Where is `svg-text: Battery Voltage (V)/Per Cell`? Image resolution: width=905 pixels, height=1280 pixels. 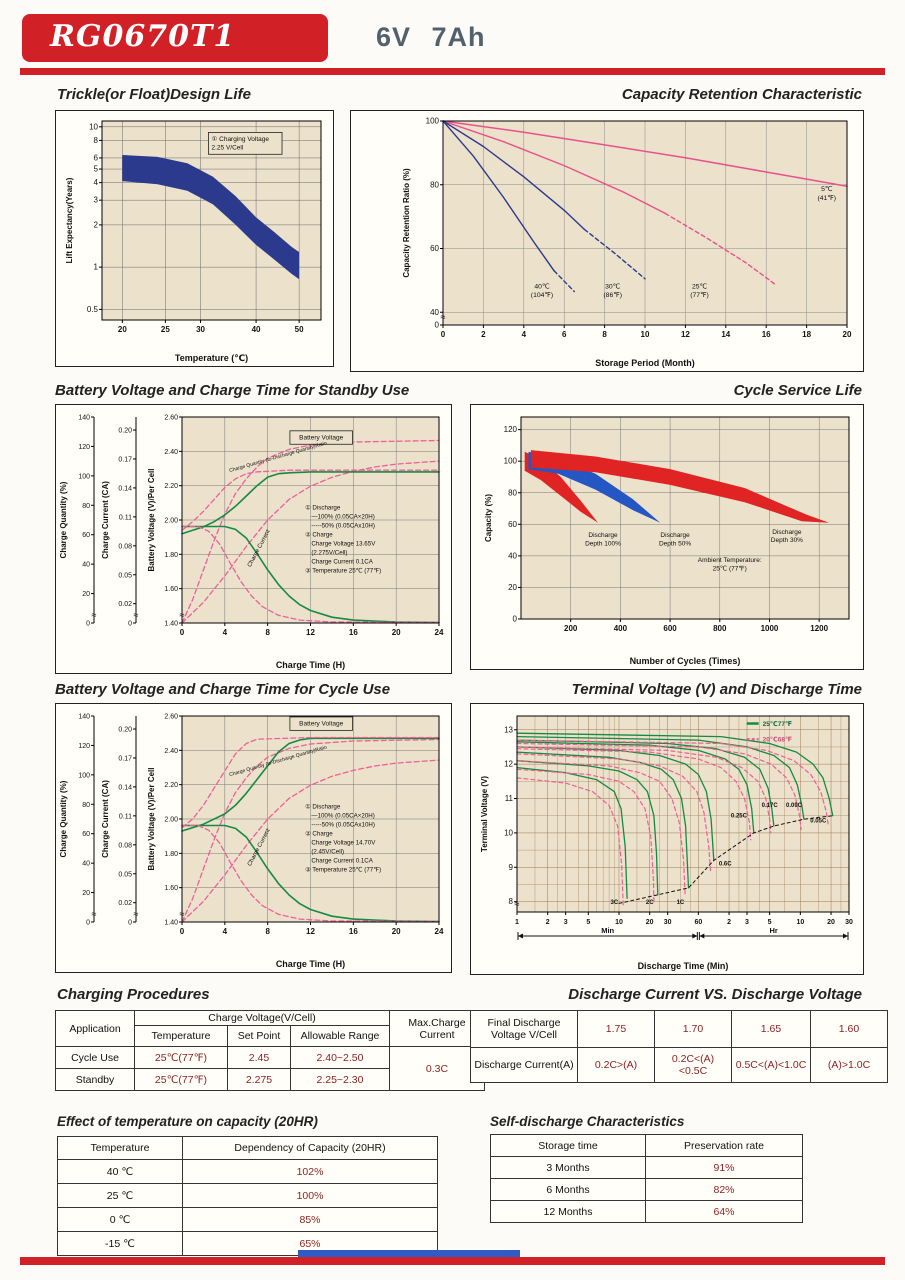 svg-text: Battery Voltage (V)/Per Cell is located at coordinates (151, 819).